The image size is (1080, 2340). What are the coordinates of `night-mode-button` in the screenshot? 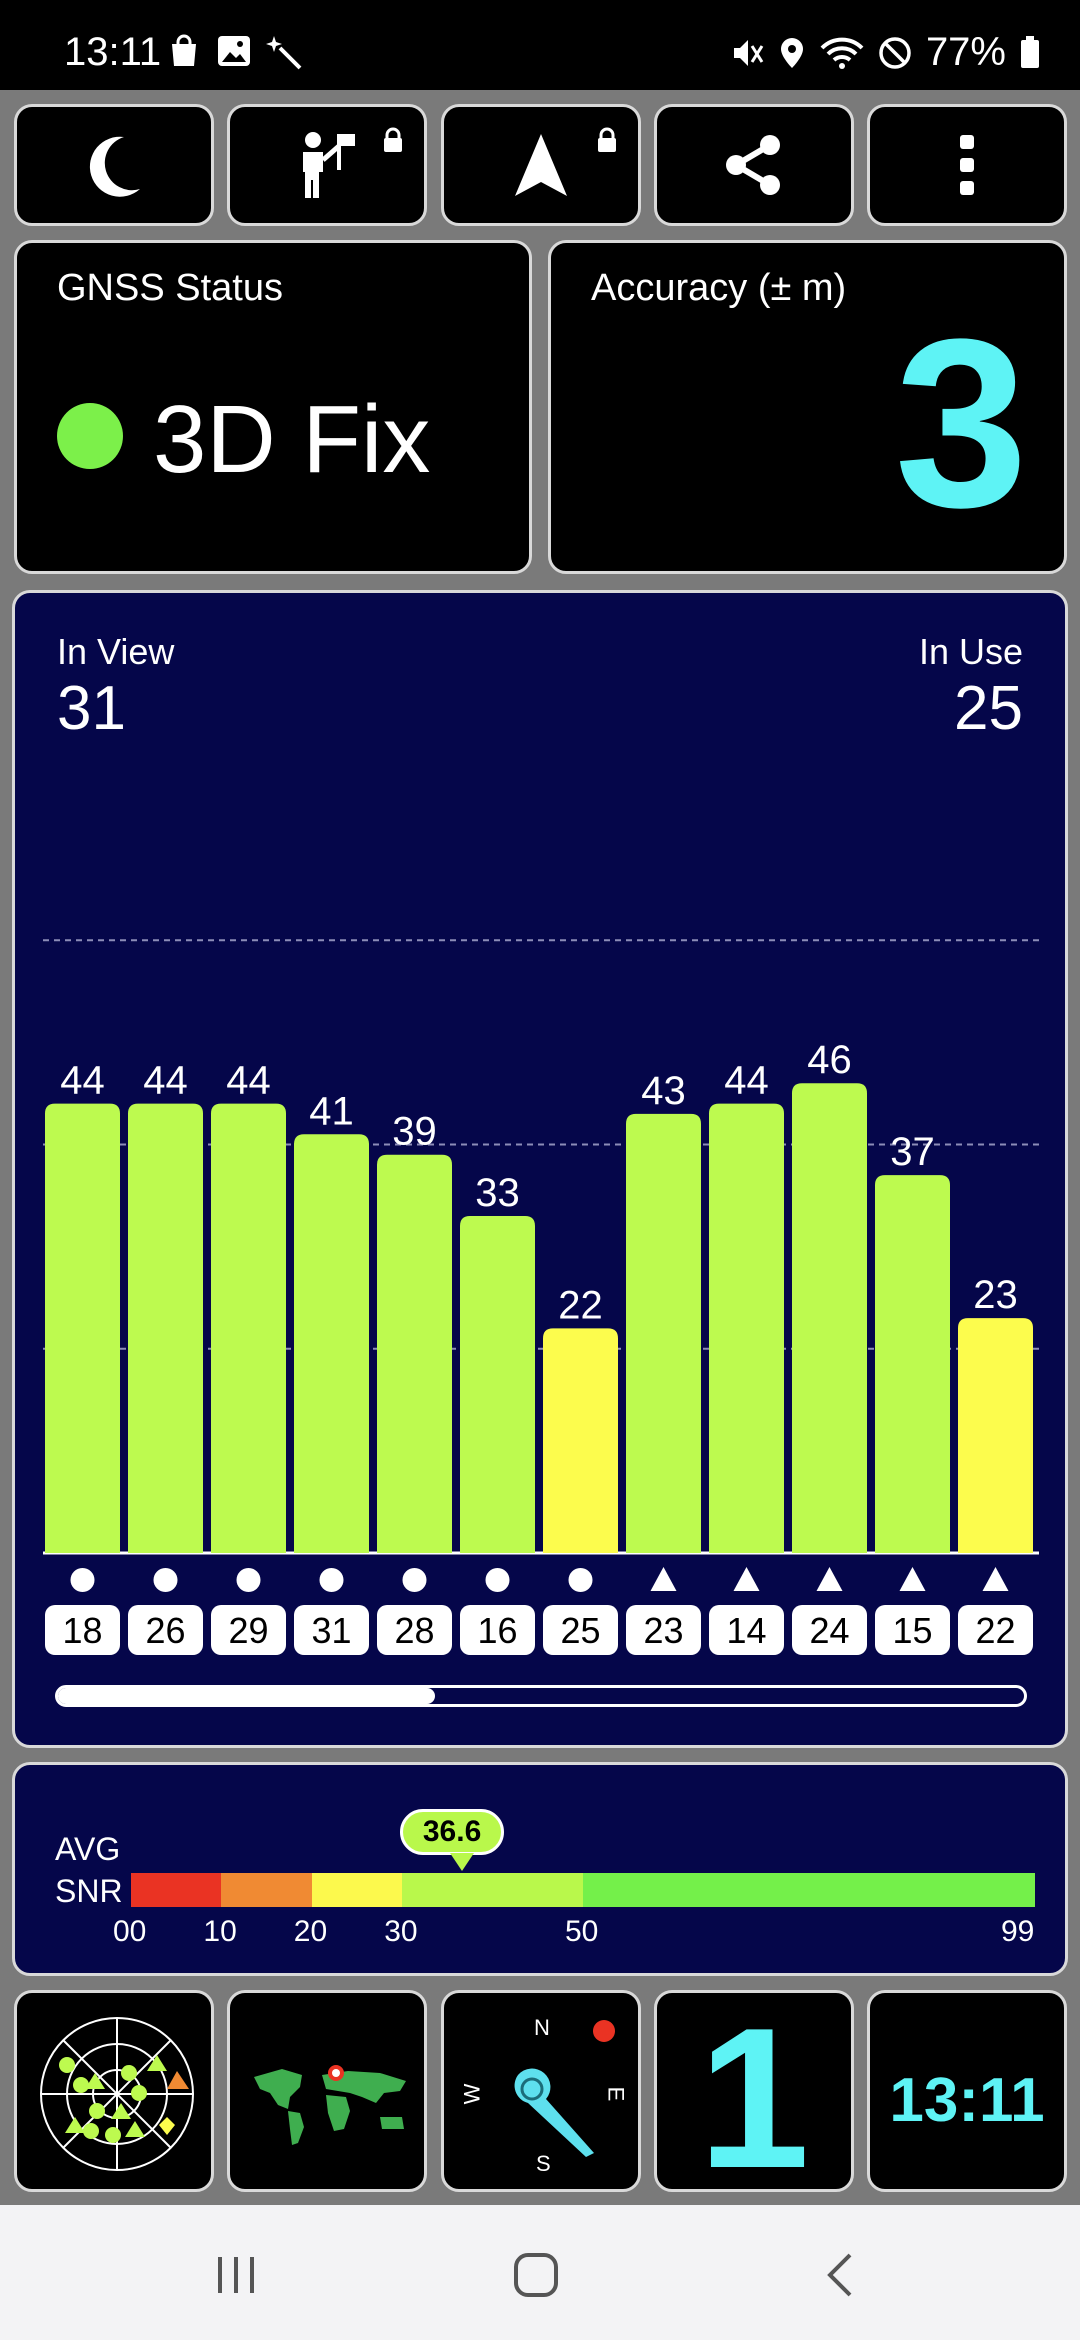 It's located at (114, 165).